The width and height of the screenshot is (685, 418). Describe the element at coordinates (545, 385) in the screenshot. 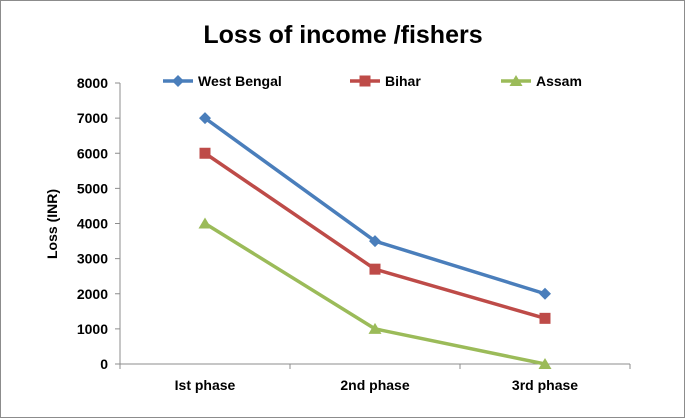

I see `x-tick-label: 3rd phase` at that location.